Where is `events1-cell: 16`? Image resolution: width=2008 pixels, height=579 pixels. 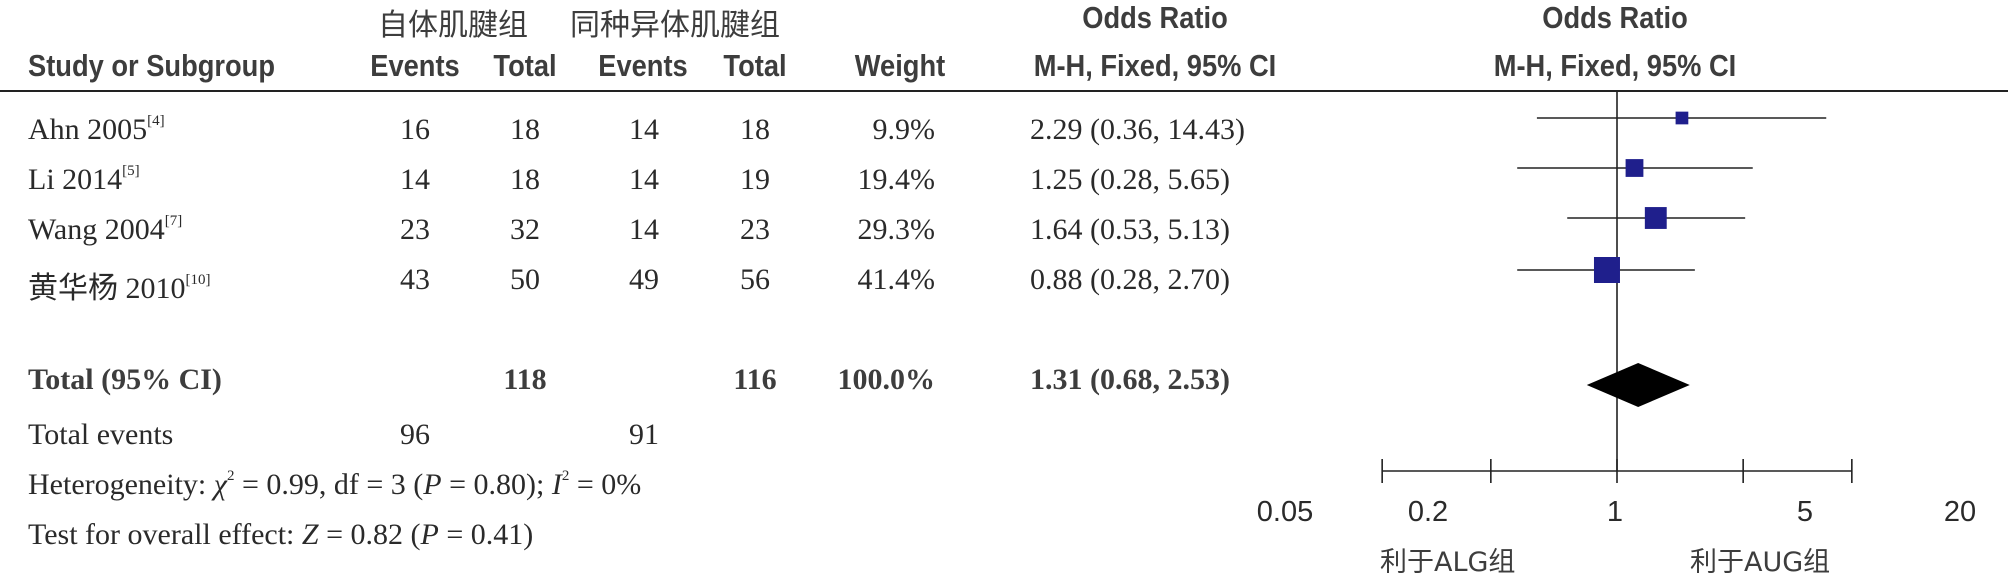
events1-cell: 16 is located at coordinates (415, 129).